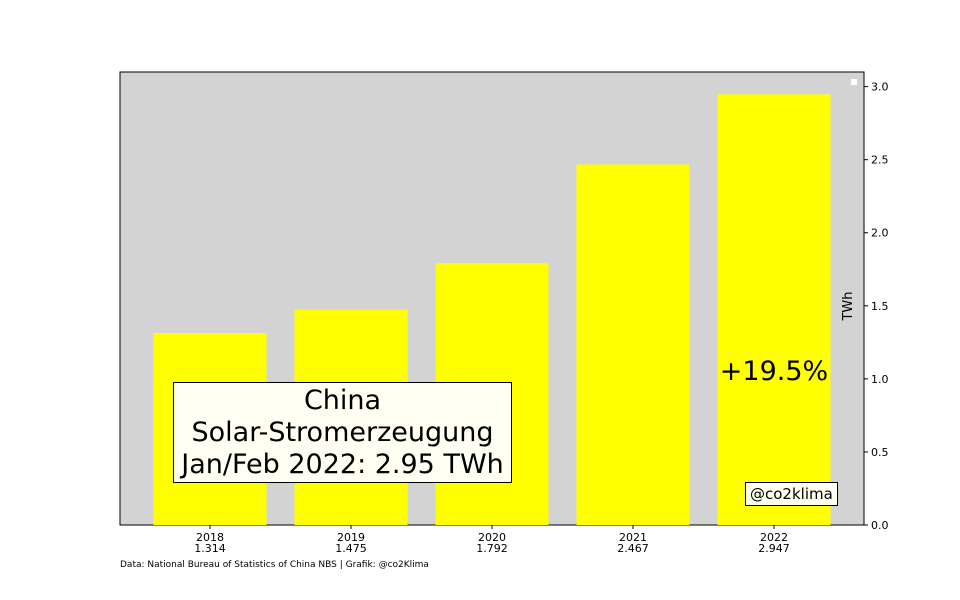 The height and width of the screenshot is (600, 960). I want to click on y-tick-label: 0.0, so click(880, 525).